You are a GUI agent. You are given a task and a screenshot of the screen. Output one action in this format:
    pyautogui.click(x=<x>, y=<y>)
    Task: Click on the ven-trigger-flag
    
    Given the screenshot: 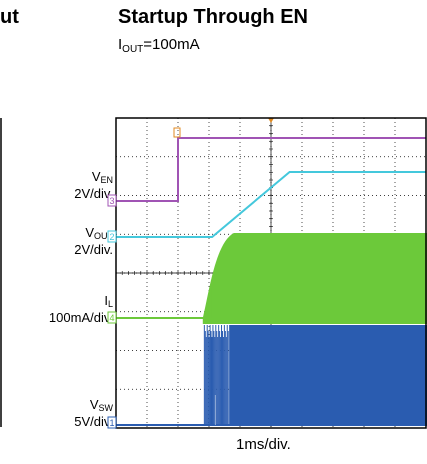 What is the action you would take?
    pyautogui.click(x=177, y=132)
    